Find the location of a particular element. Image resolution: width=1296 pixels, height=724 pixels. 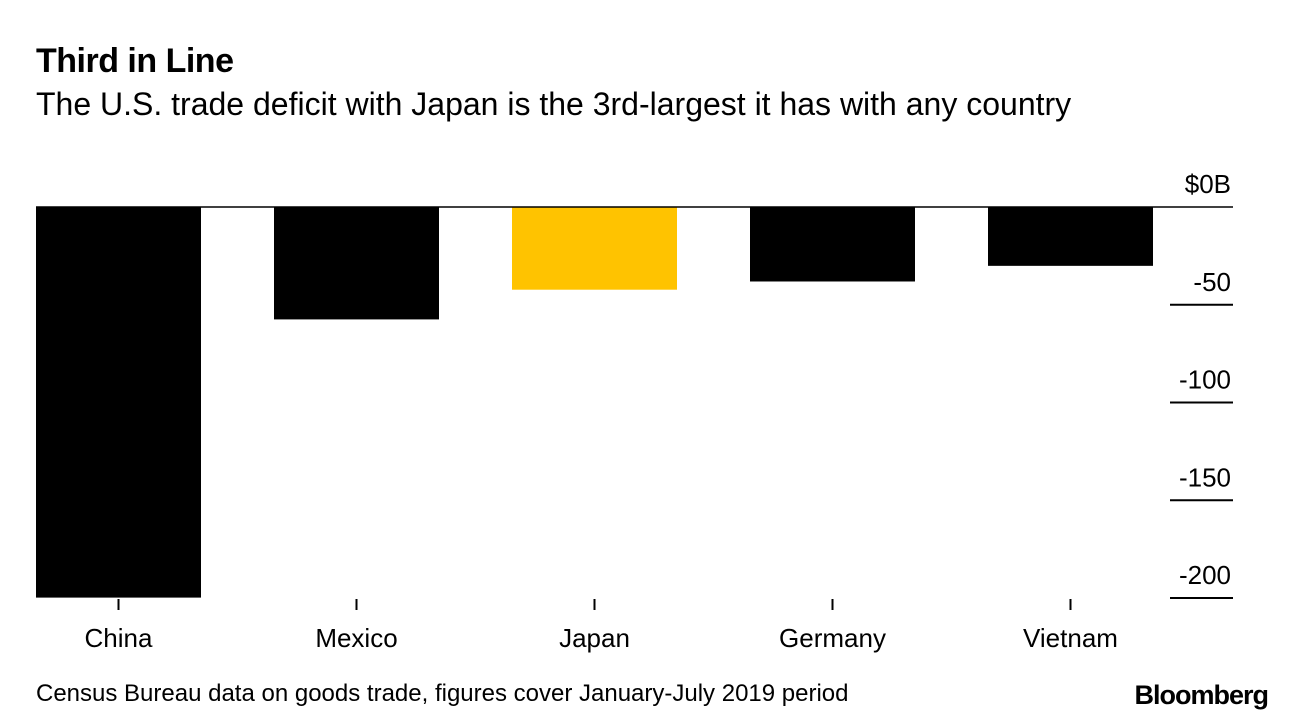

bloomberg-logo: Bloomberg is located at coordinates (1201, 695).